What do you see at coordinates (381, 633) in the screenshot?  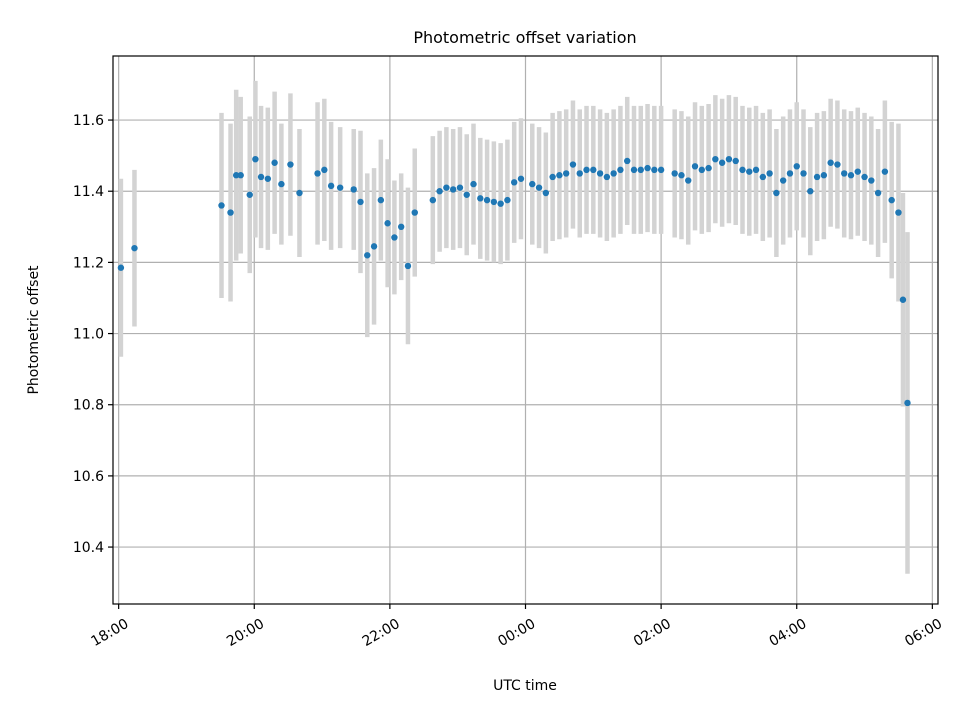 I see `x-tick-label: 22:00` at bounding box center [381, 633].